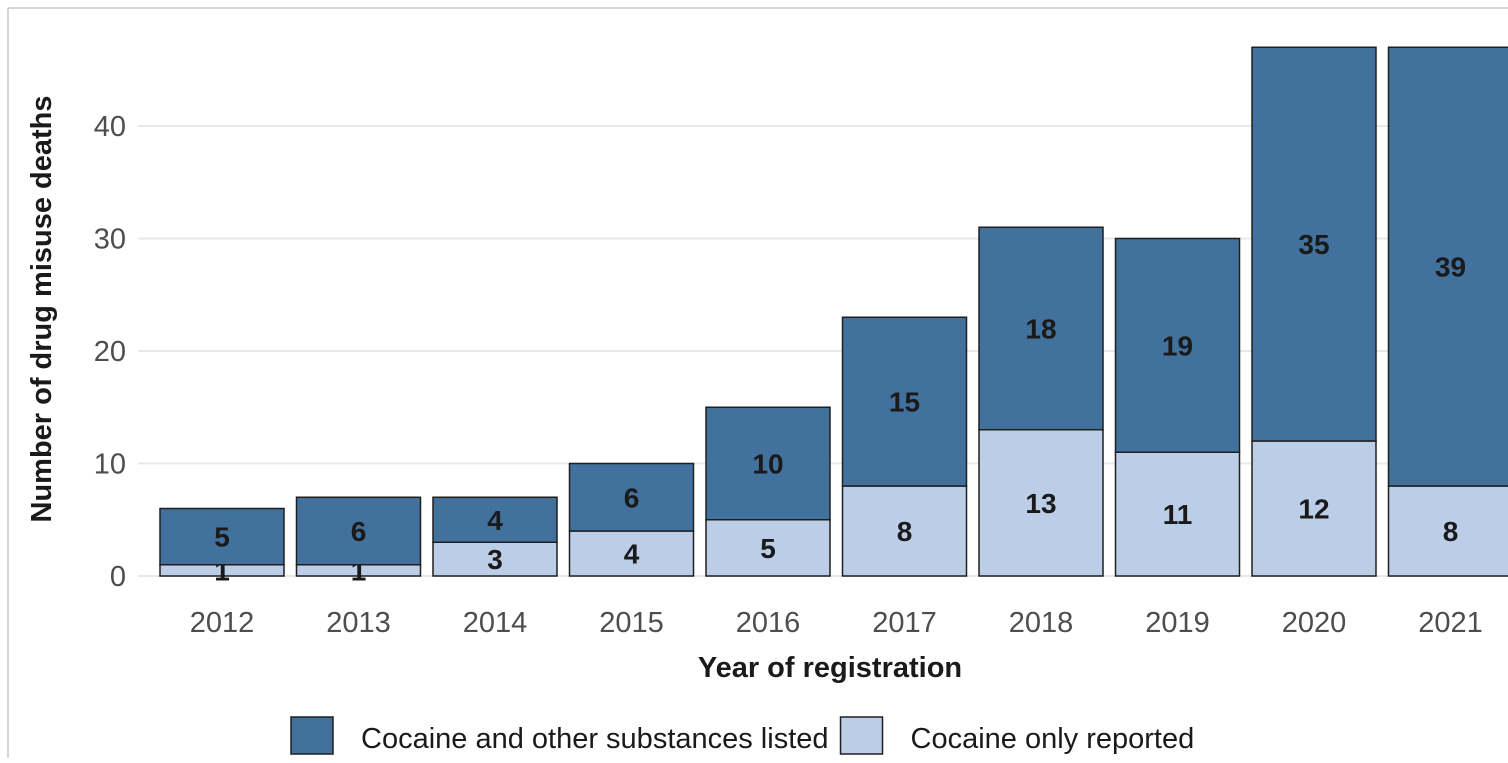 The height and width of the screenshot is (763, 1508). What do you see at coordinates (110, 465) in the screenshot?
I see `y-tick-label: 10` at bounding box center [110, 465].